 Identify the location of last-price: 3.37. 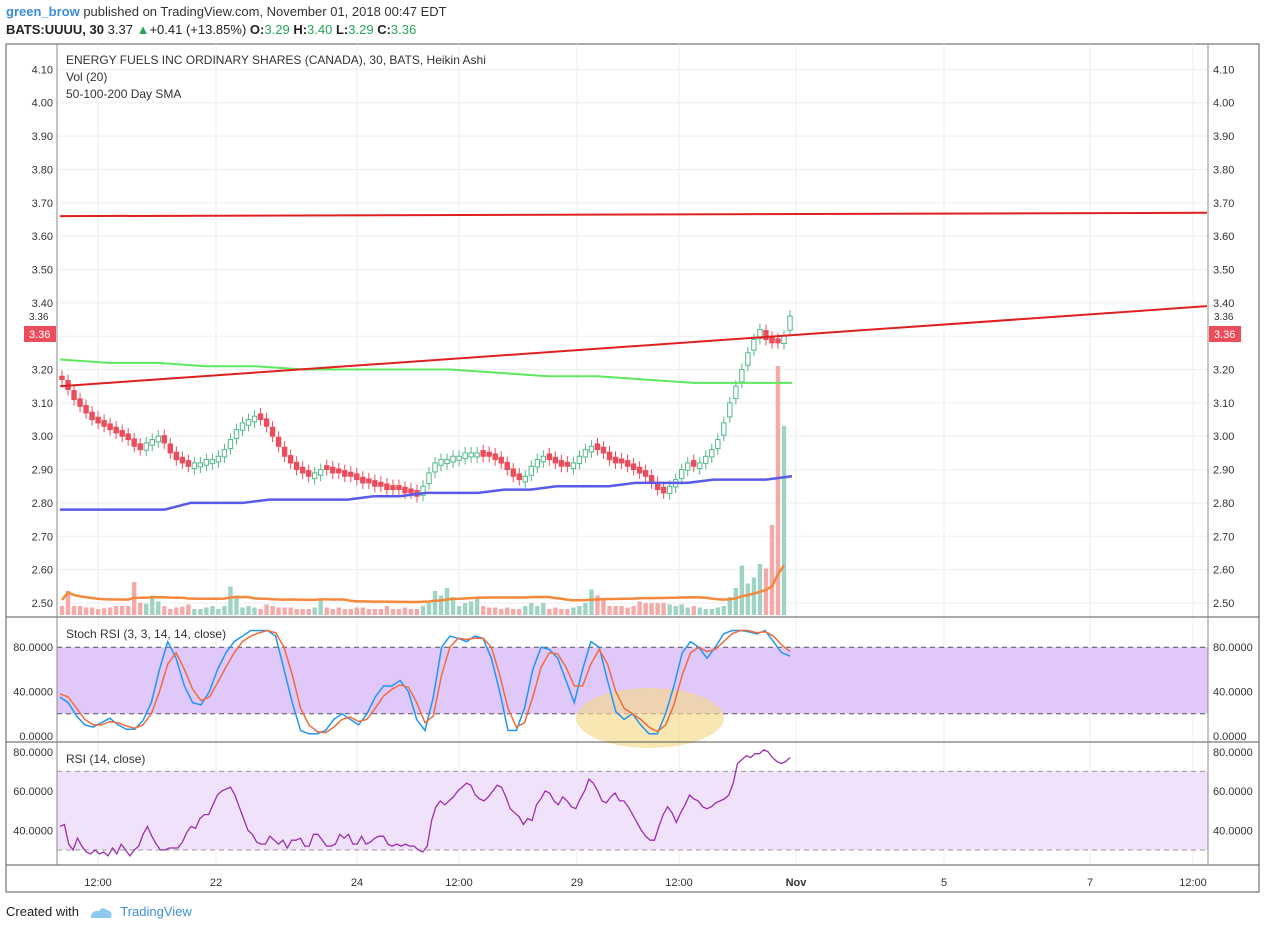
(120, 29).